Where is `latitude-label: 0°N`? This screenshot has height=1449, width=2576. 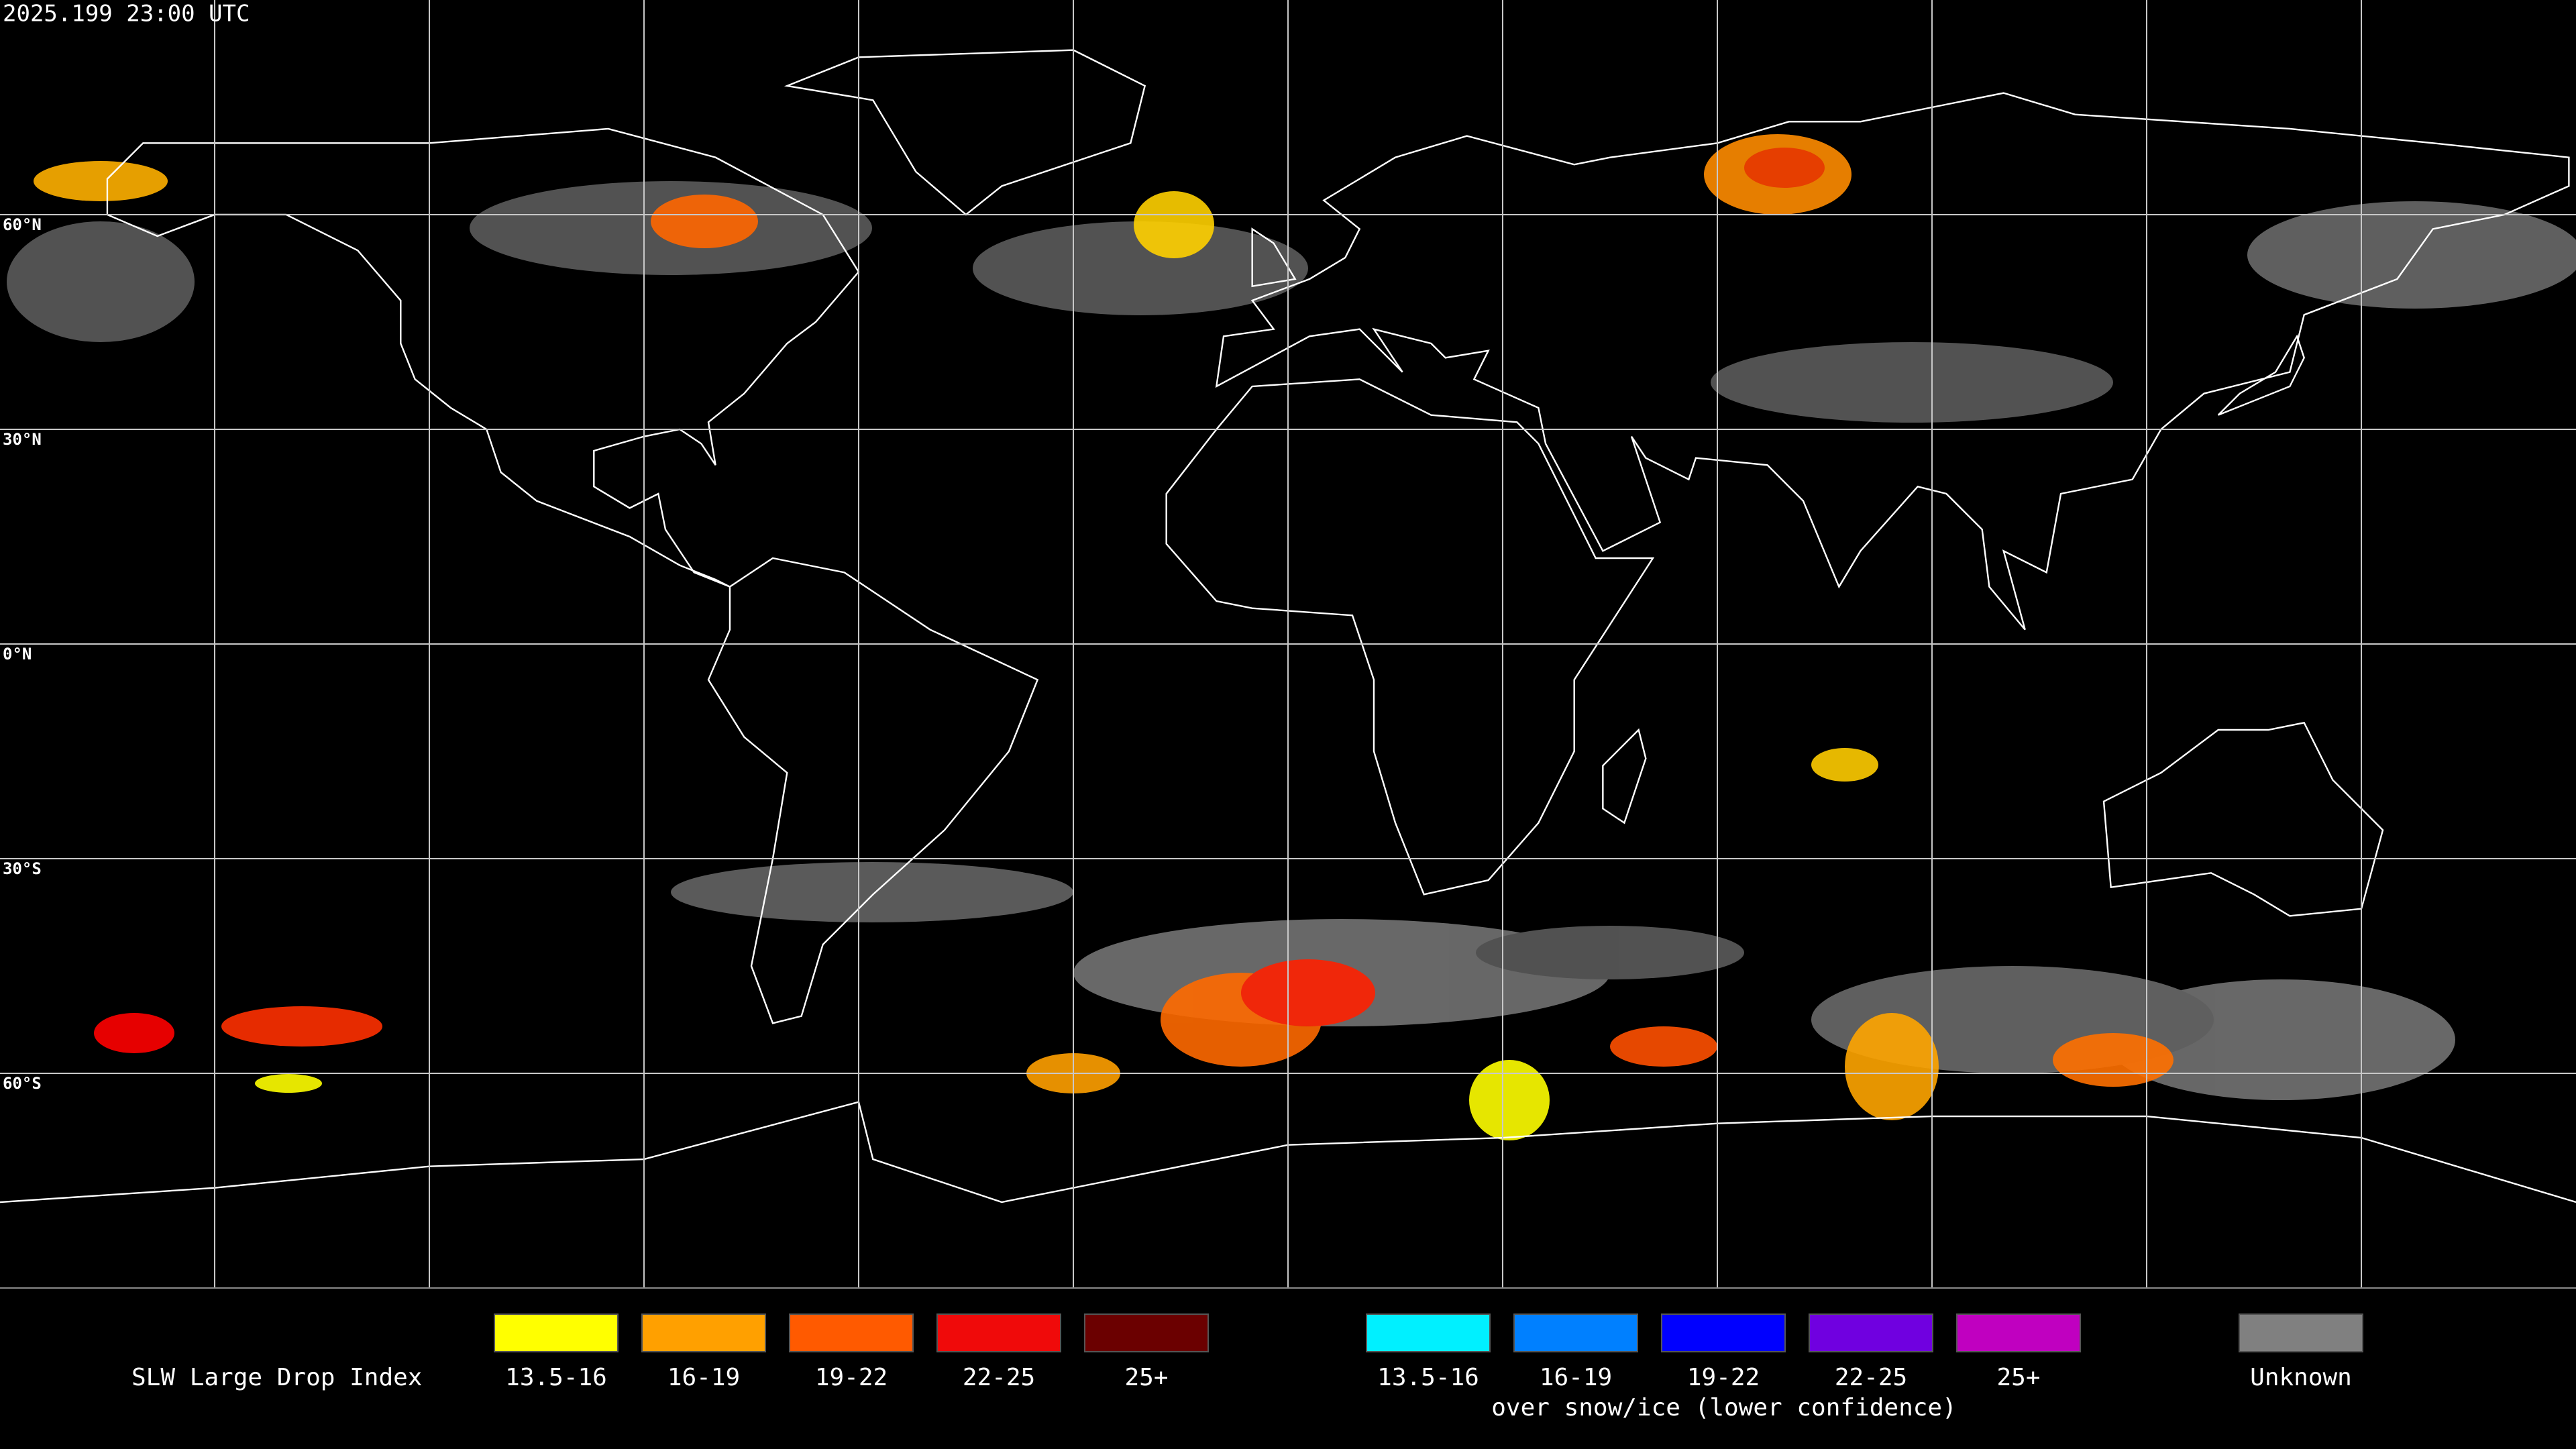 latitude-label: 0°N is located at coordinates (17, 654).